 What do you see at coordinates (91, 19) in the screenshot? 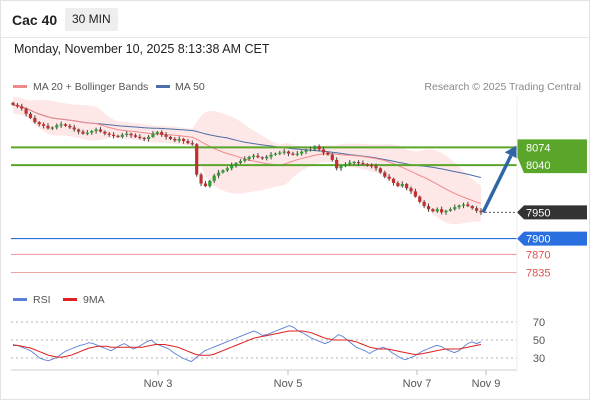
I see `interval-button: 30 MIN` at bounding box center [91, 19].